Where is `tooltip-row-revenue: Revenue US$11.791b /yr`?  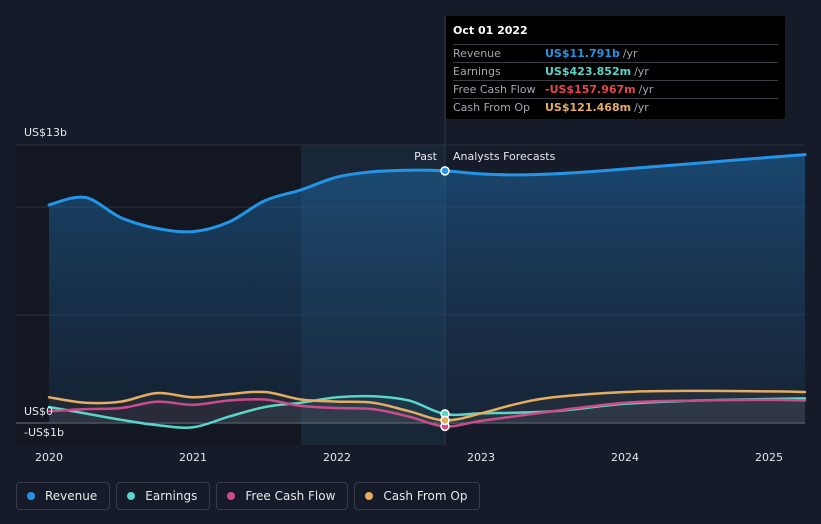 tooltip-row-revenue: Revenue US$11.791b /yr is located at coordinates (615, 54).